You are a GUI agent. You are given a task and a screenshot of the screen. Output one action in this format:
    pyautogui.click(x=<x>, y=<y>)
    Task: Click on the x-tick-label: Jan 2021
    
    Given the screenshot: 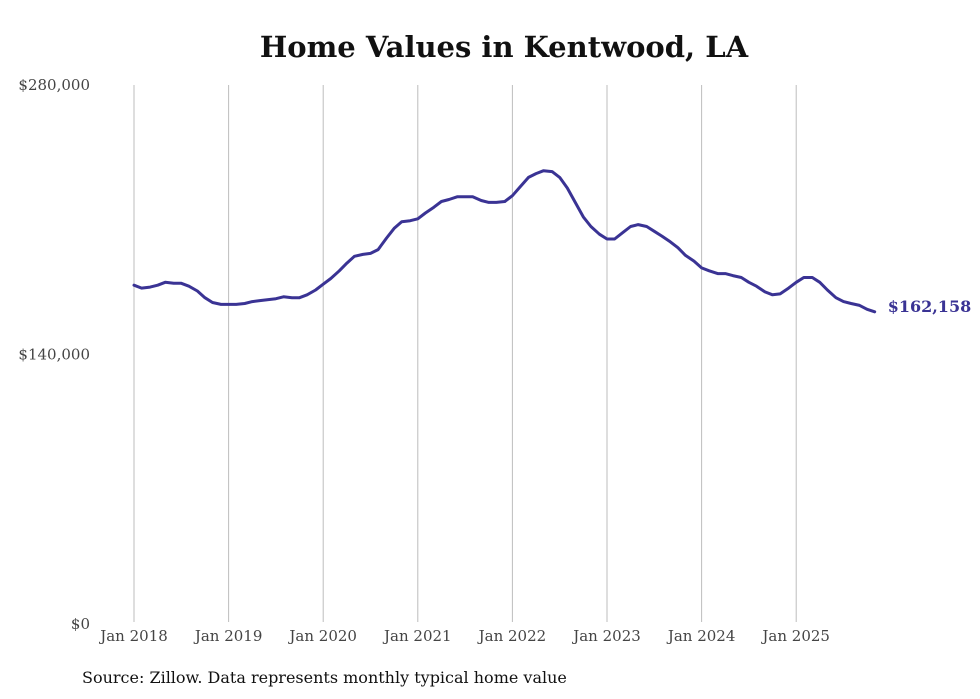 What is the action you would take?
    pyautogui.click(x=417, y=636)
    